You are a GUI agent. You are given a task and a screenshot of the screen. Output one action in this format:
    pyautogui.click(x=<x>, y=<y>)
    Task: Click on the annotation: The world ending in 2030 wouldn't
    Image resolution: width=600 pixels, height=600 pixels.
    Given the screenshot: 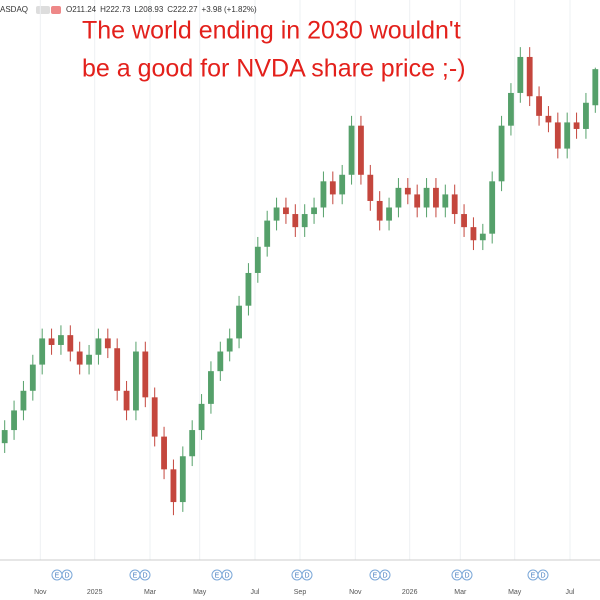 What is the action you would take?
    pyautogui.click(x=271, y=31)
    